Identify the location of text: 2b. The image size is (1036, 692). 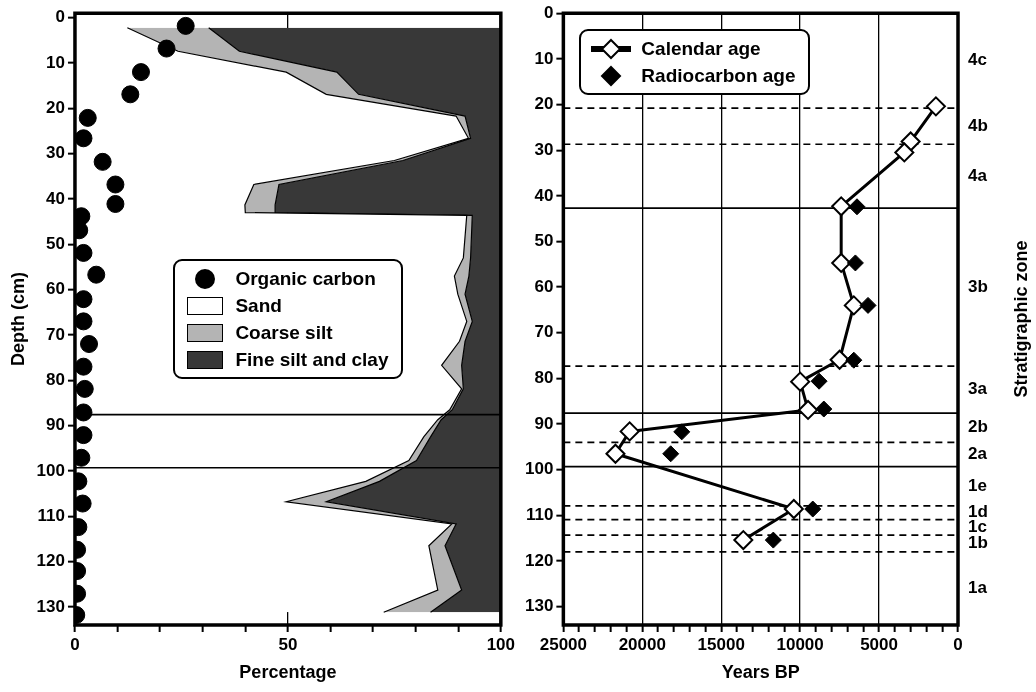
(978, 427).